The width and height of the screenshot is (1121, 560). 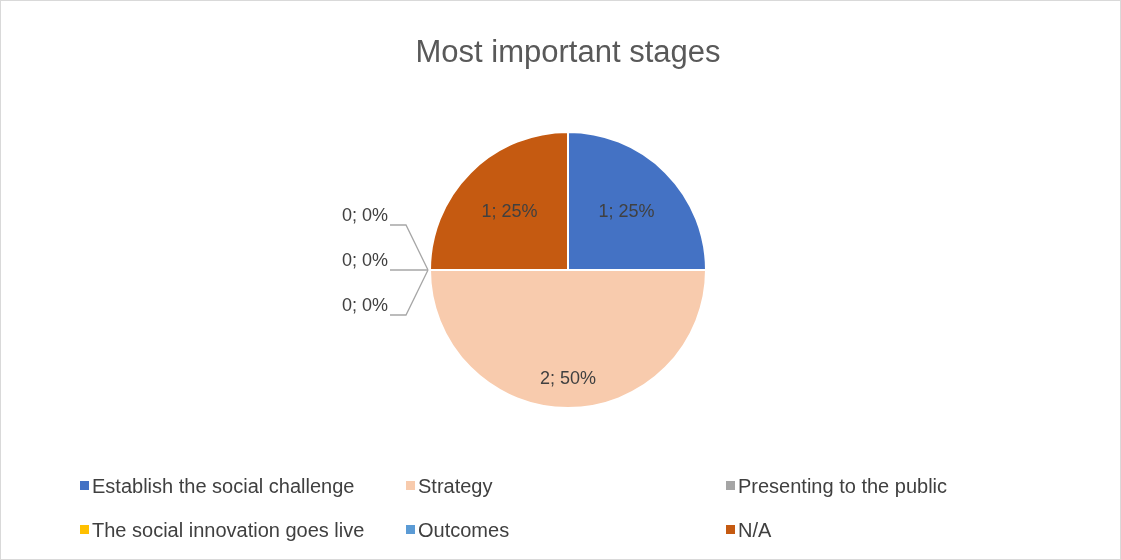 I want to click on legend-label: Presenting to the public, so click(x=843, y=486).